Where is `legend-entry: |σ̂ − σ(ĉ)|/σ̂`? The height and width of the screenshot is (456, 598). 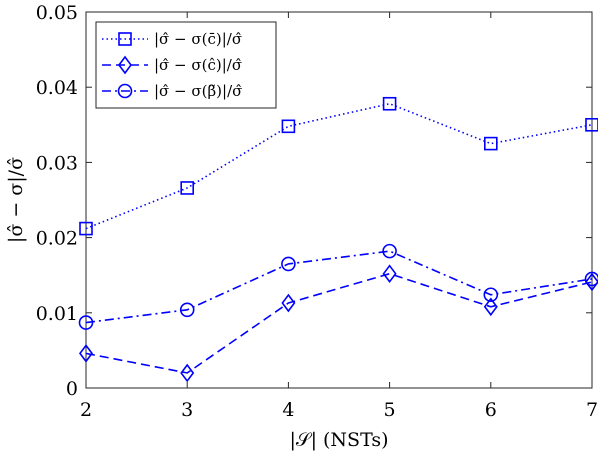 legend-entry: |σ̂ − σ(ĉ)|/σ̂ is located at coordinates (172, 65).